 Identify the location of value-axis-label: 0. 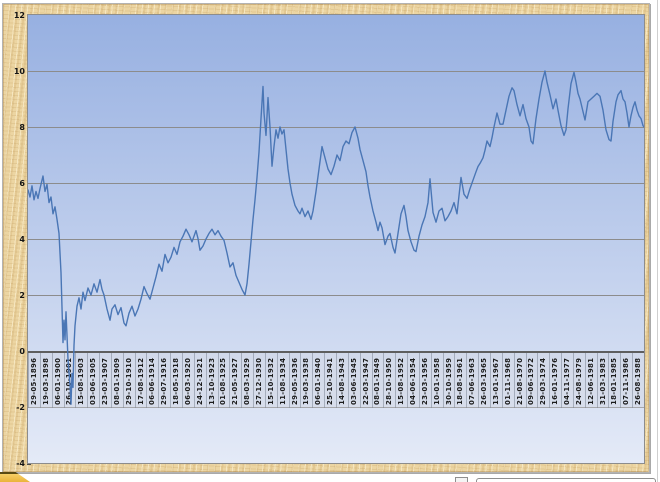
(22, 351).